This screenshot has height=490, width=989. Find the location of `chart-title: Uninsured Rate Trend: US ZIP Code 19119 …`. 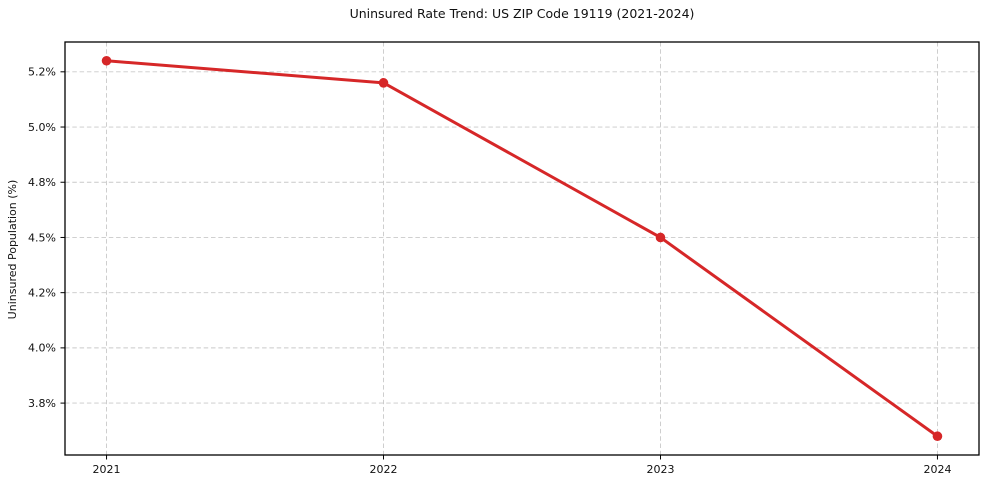

chart-title: Uninsured Rate Trend: US ZIP Code 19119 … is located at coordinates (522, 13).